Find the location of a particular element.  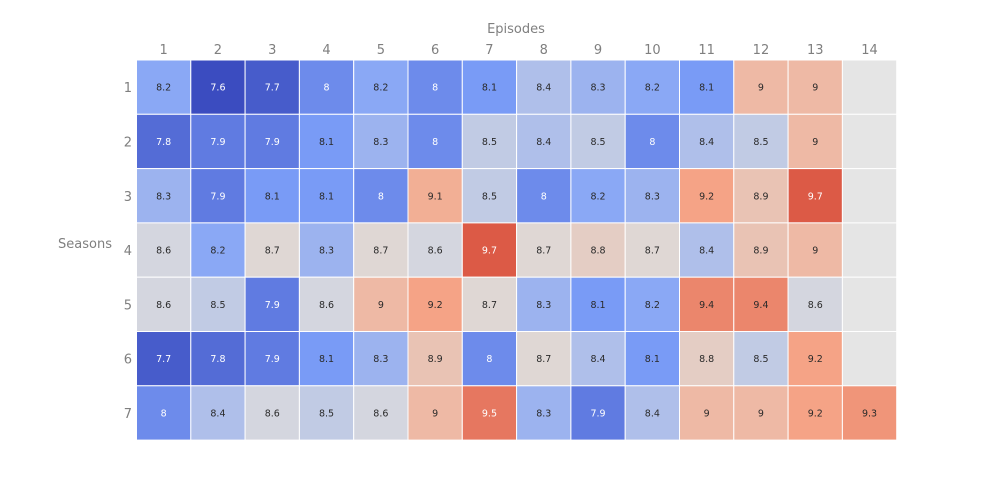

heatmap-cell-label: 8.9 is located at coordinates (760, 251).